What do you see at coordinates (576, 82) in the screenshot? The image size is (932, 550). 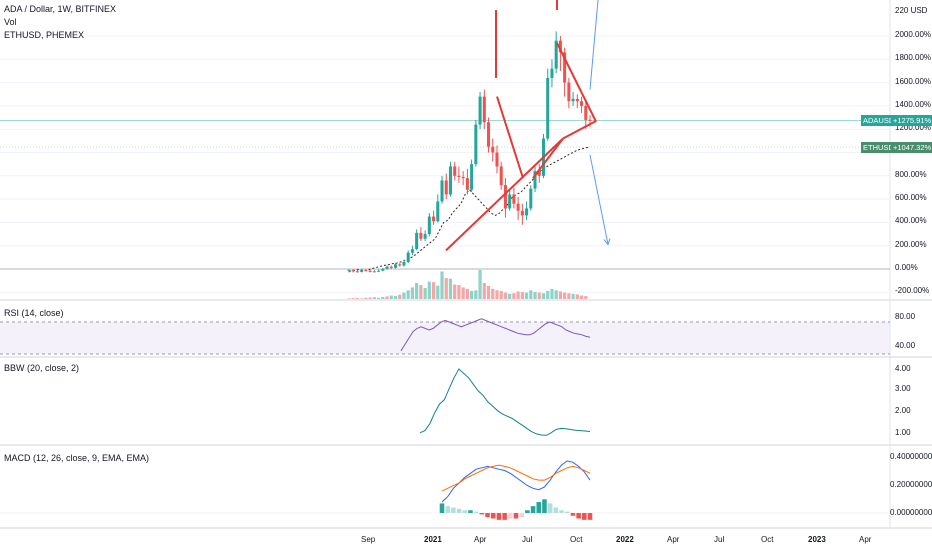 I see `drawn-resistance-trendline` at bounding box center [576, 82].